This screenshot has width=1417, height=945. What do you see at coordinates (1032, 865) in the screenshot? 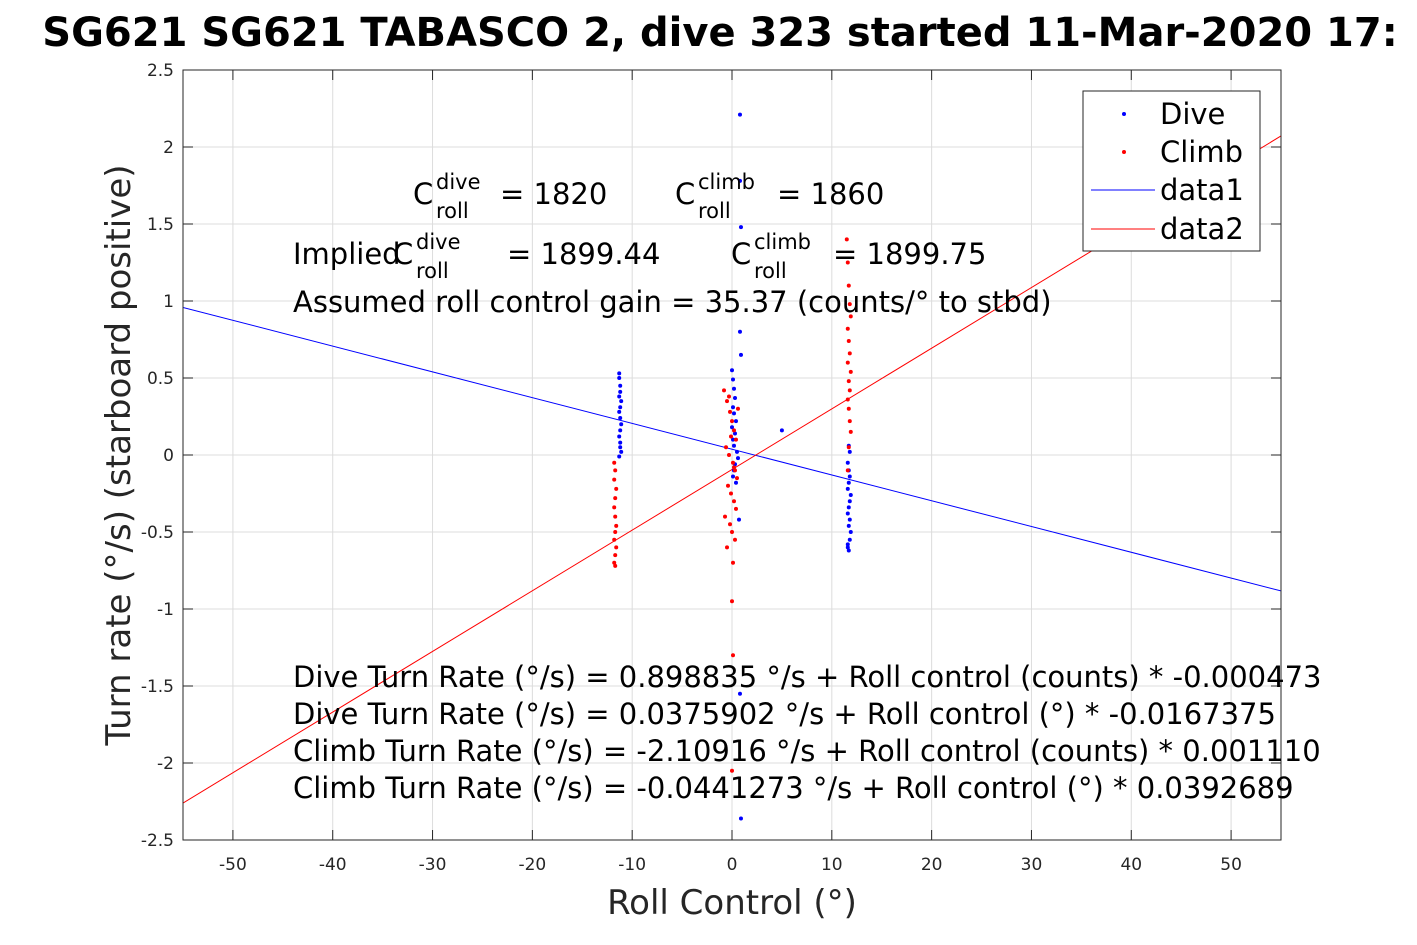
I see `x-tick-label: 30` at bounding box center [1032, 865].